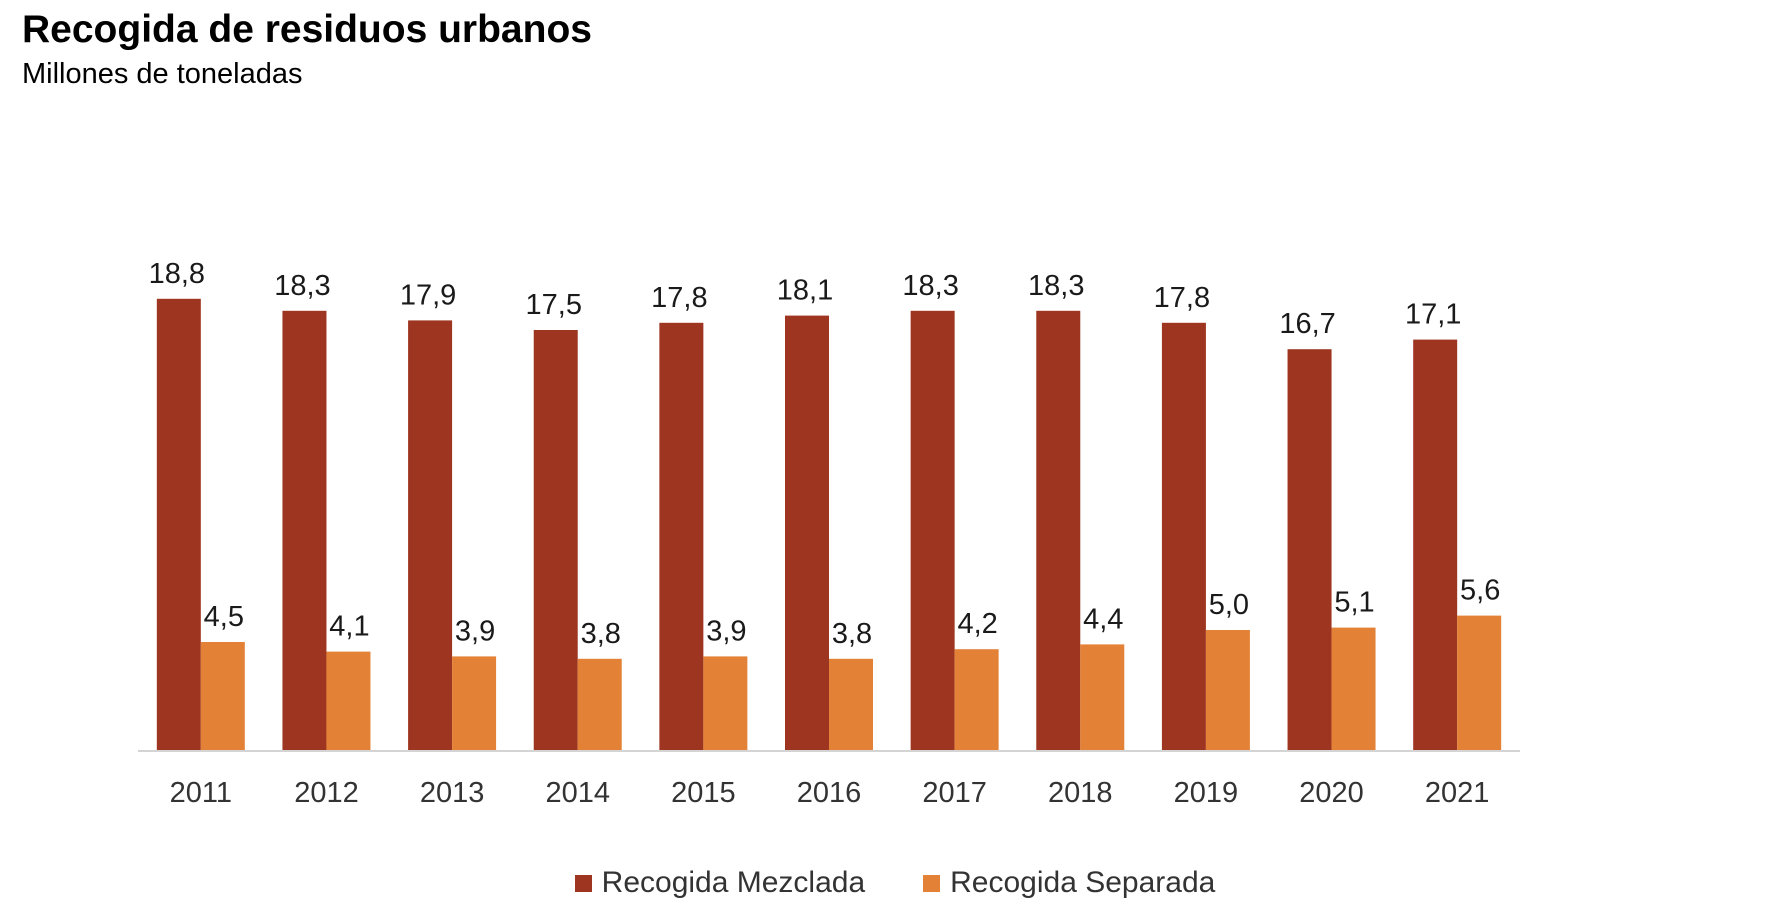 The height and width of the screenshot is (918, 1790). What do you see at coordinates (725, 703) in the screenshot?
I see `bar-recogida-separada-2015` at bounding box center [725, 703].